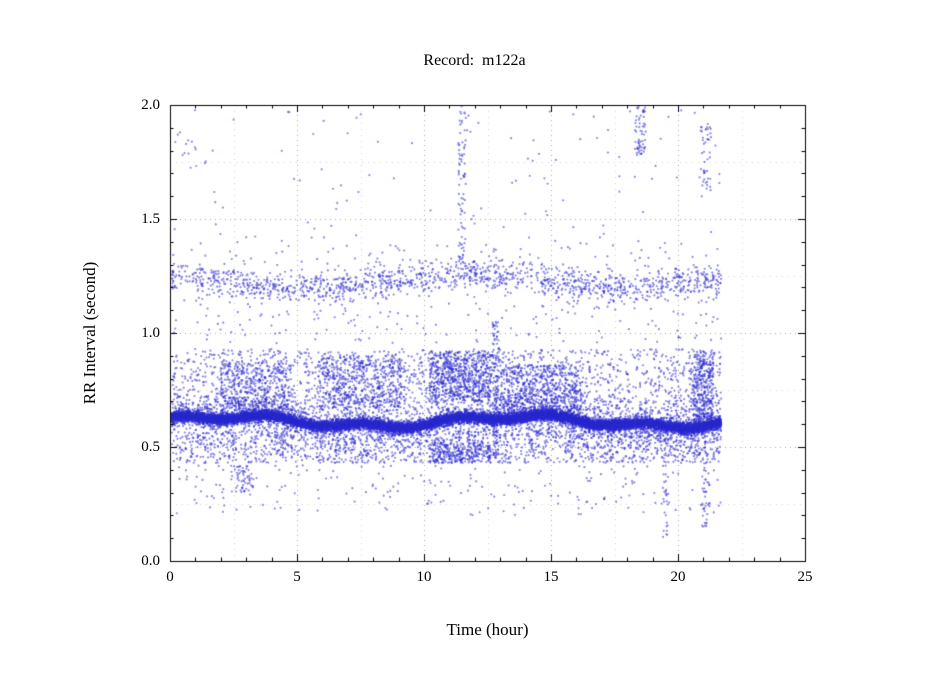  Describe the element at coordinates (89, 333) in the screenshot. I see `y-axis-label: RR Interval (second)` at that location.